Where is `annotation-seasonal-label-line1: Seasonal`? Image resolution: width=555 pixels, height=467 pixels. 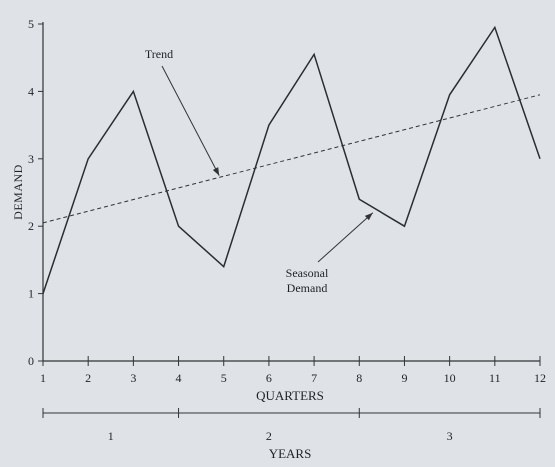 annotation-seasonal-label-line1: Seasonal is located at coordinates (307, 273).